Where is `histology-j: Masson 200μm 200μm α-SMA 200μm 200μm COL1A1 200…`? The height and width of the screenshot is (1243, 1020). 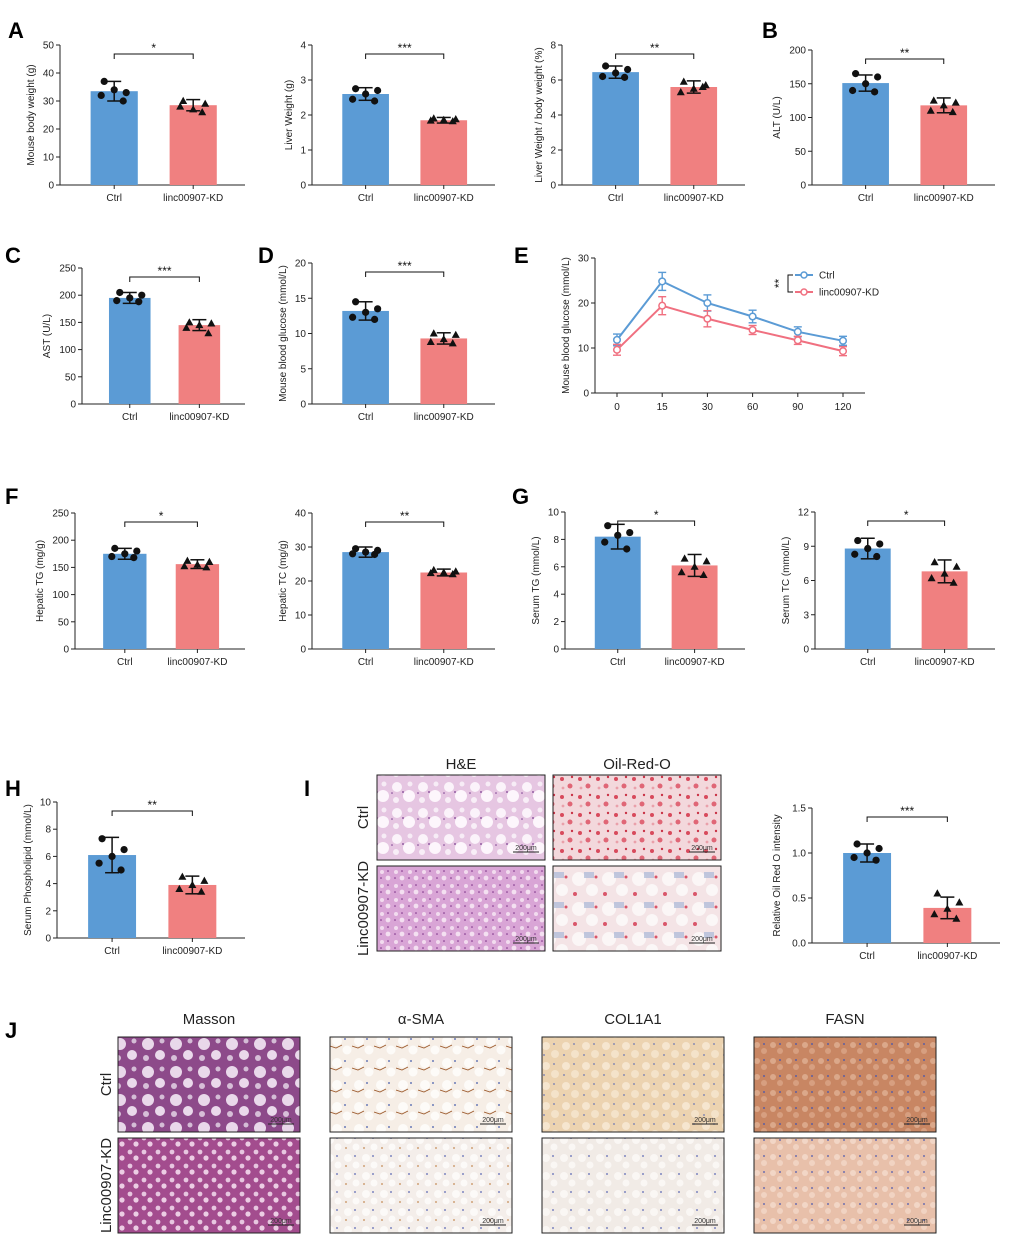
histology-j: Masson 200μm 200μm α-SMA 200μm 200μm COL1A1 200… is located at coordinates (517, 1122).